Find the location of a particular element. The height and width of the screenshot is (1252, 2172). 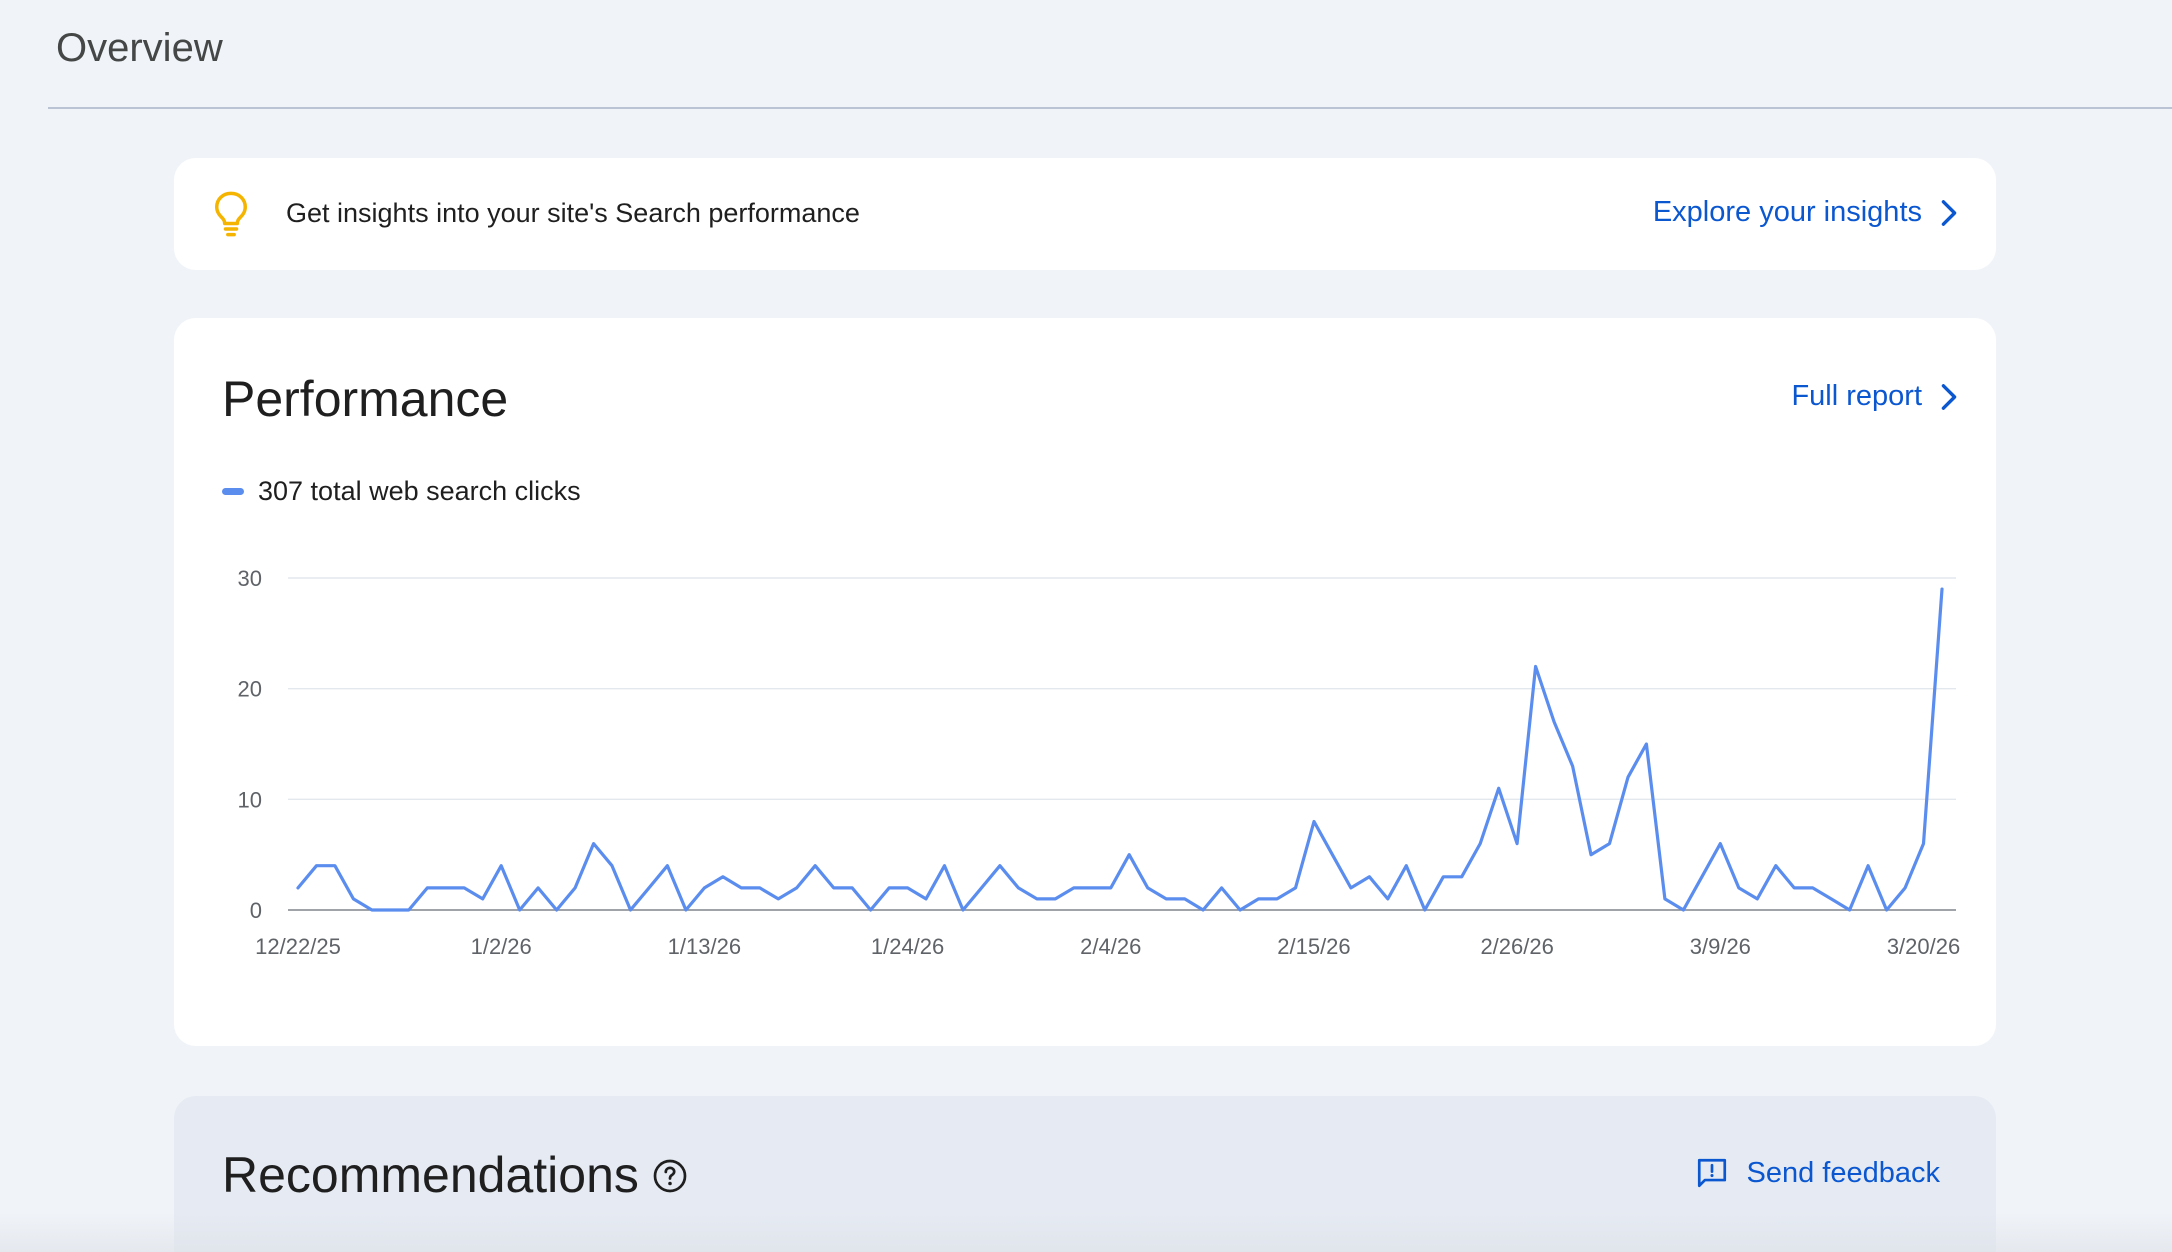

full-report-label: Full report is located at coordinates (1856, 396).